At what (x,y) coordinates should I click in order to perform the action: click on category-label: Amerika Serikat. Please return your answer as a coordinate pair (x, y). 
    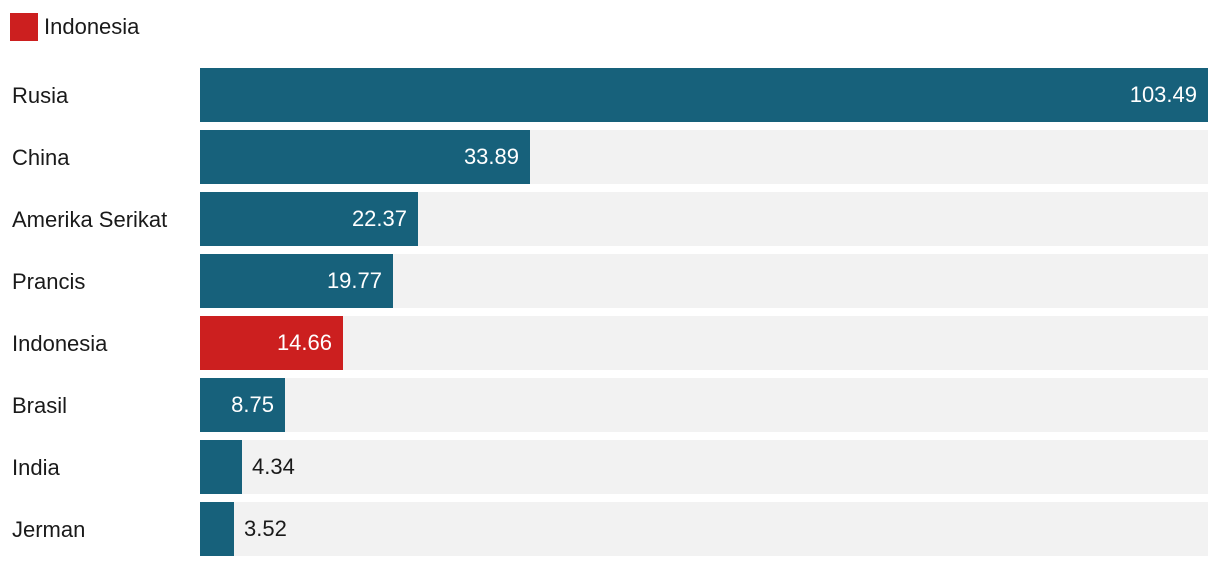
    Looking at the image, I should click on (90, 219).